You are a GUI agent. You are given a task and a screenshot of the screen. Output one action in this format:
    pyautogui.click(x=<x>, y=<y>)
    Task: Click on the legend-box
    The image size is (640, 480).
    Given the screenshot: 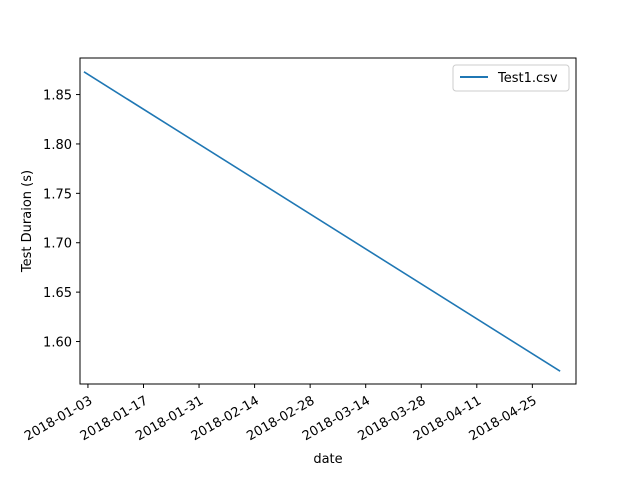 What is the action you would take?
    pyautogui.click(x=511, y=78)
    